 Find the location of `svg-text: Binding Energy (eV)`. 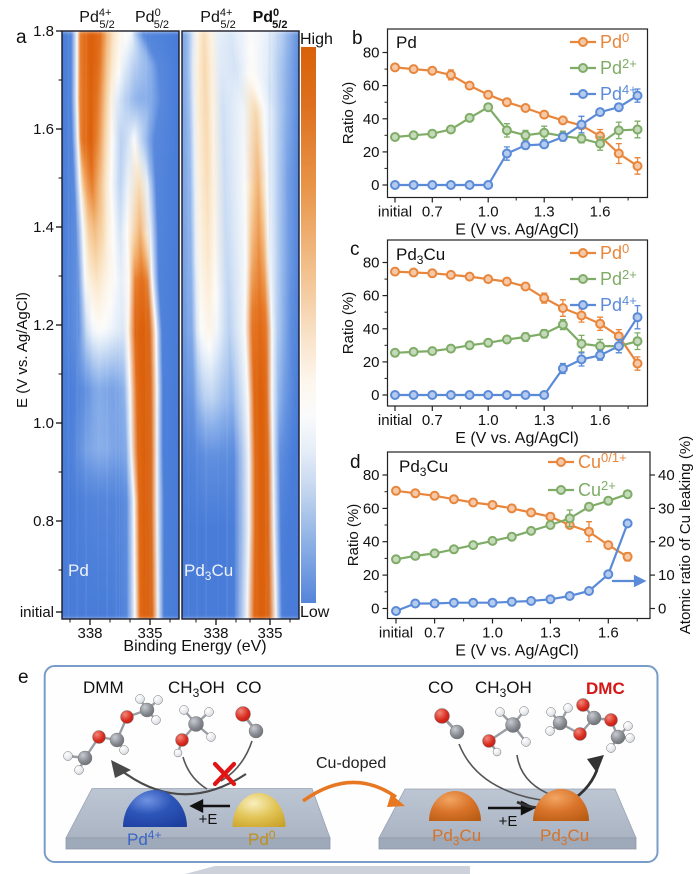

svg-text: Binding Energy (eV) is located at coordinates (194, 646).